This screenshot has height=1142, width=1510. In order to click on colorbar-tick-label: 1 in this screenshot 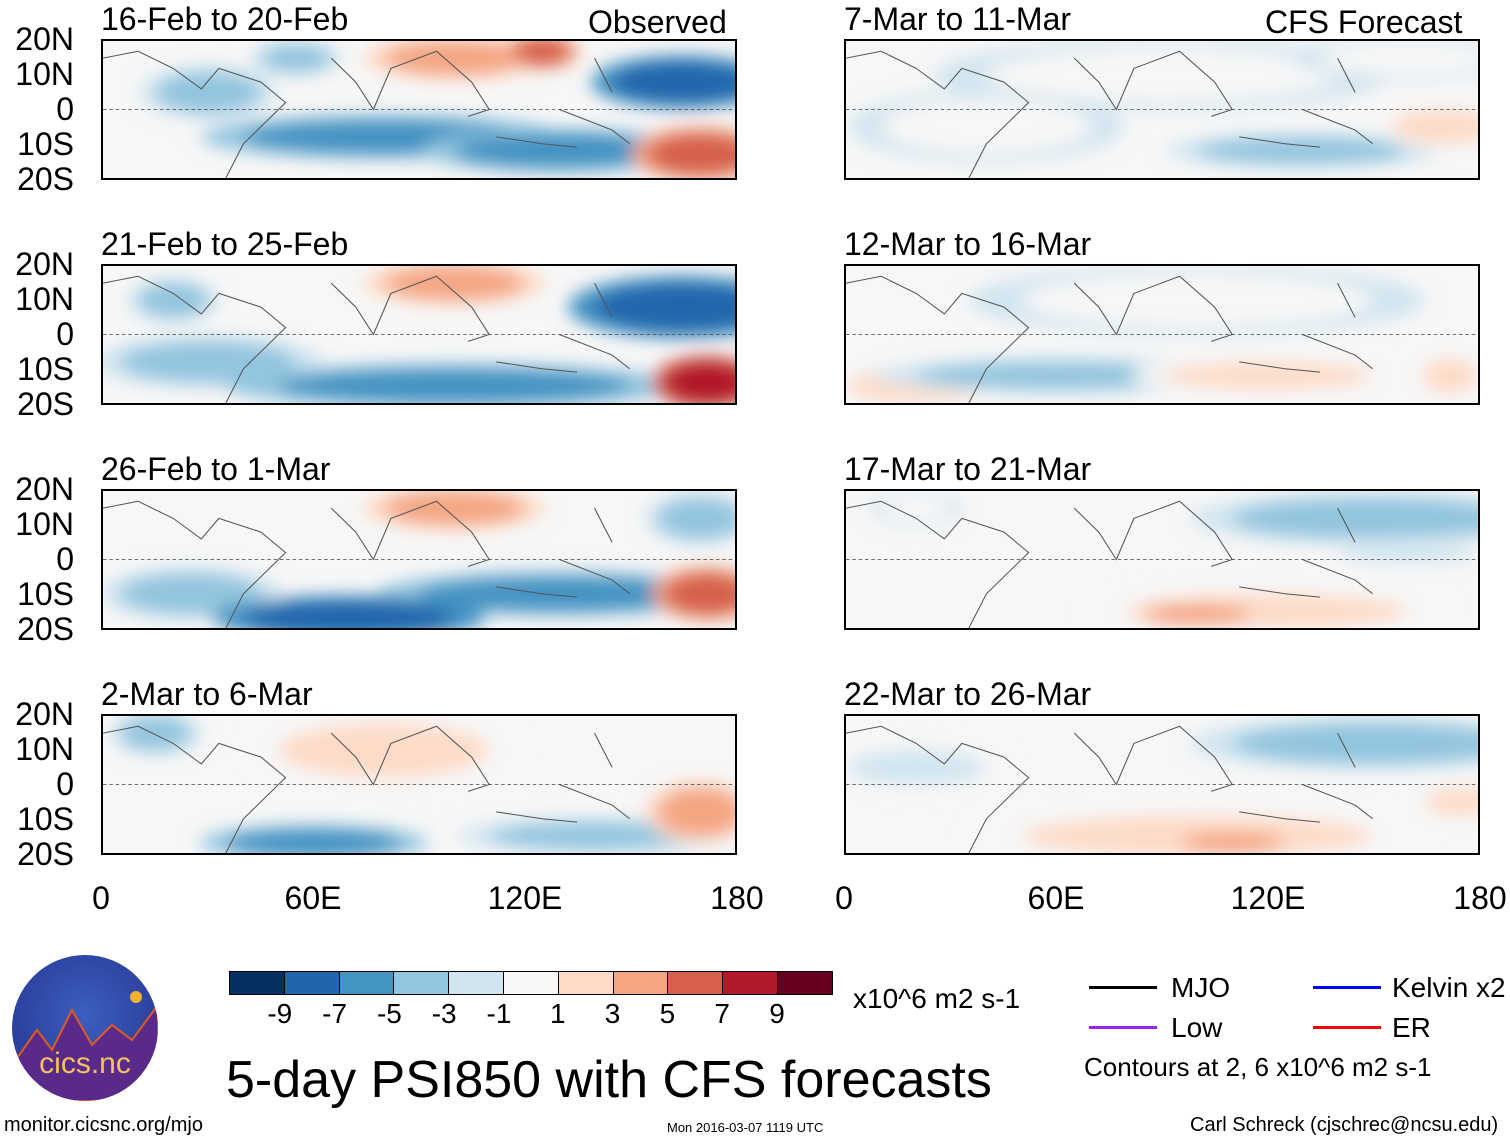, I will do `click(558, 1013)`.